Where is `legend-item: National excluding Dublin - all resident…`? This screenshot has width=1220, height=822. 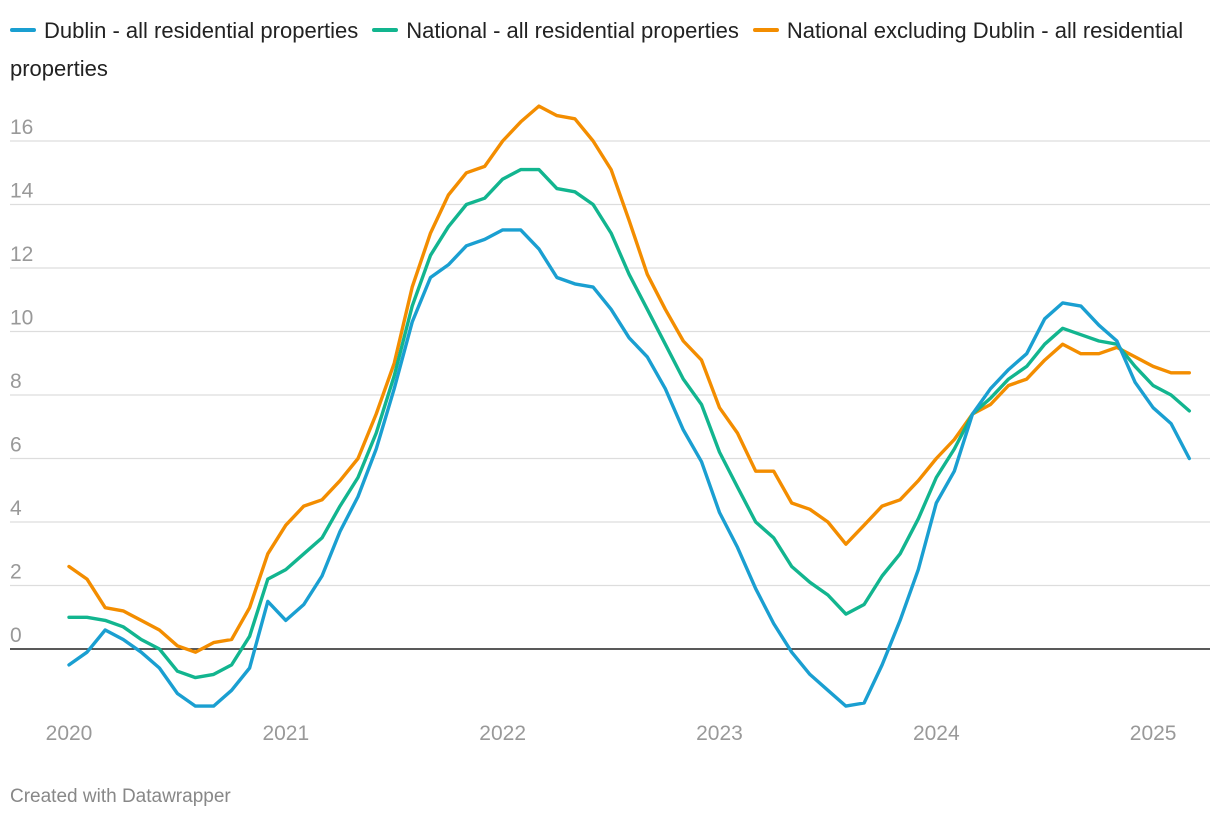
legend-item: National excluding Dublin - all resident… is located at coordinates (596, 49).